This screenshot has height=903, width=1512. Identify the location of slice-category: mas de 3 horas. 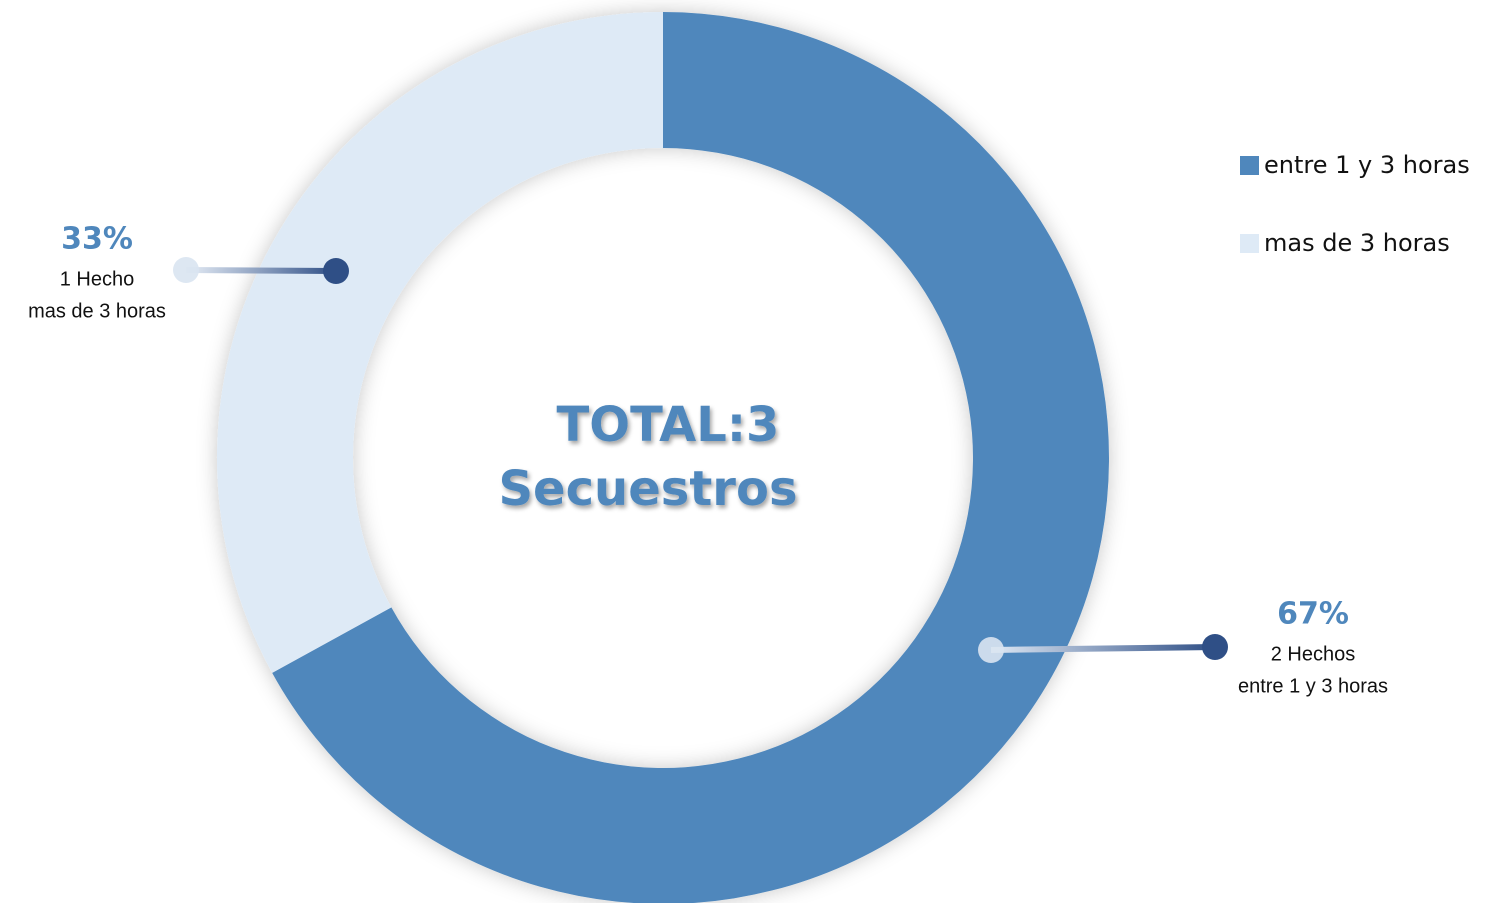
(97, 311).